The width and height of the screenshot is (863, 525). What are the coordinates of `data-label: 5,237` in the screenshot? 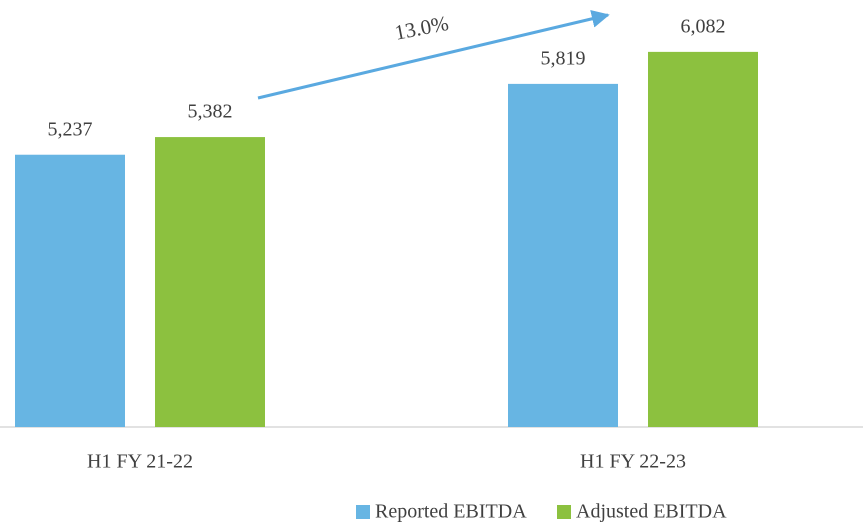 It's located at (70, 129).